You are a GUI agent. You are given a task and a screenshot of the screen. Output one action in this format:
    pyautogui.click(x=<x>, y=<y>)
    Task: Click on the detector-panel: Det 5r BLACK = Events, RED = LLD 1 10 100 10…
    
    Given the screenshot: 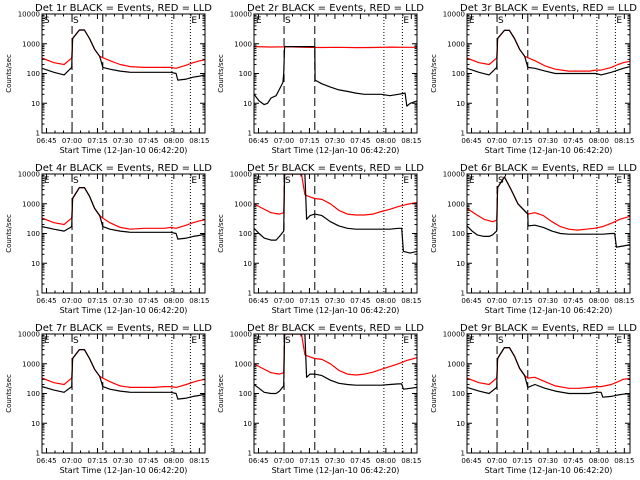 What is the action you would take?
    pyautogui.click(x=320, y=239)
    